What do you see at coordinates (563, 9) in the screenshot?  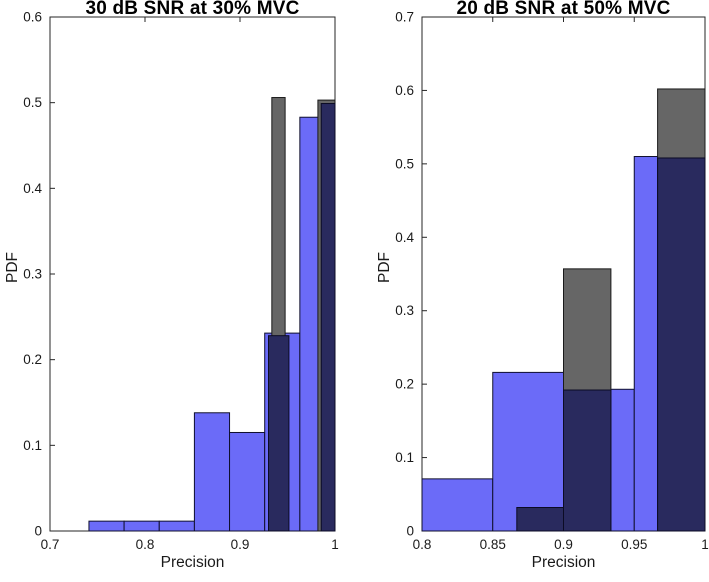 I see `plot2-title: 20 dB SNR at 50% MVC` at bounding box center [563, 9].